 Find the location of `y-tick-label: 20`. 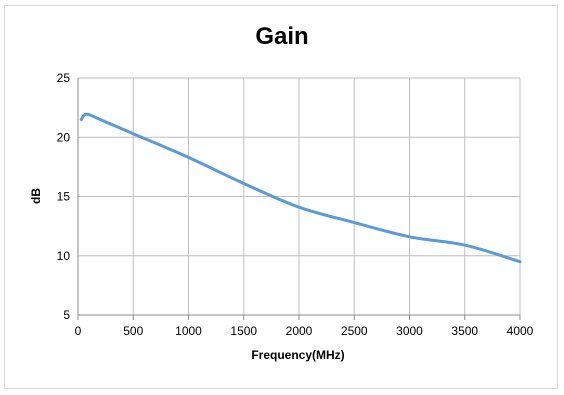

y-tick-label: 20 is located at coordinates (64, 137).